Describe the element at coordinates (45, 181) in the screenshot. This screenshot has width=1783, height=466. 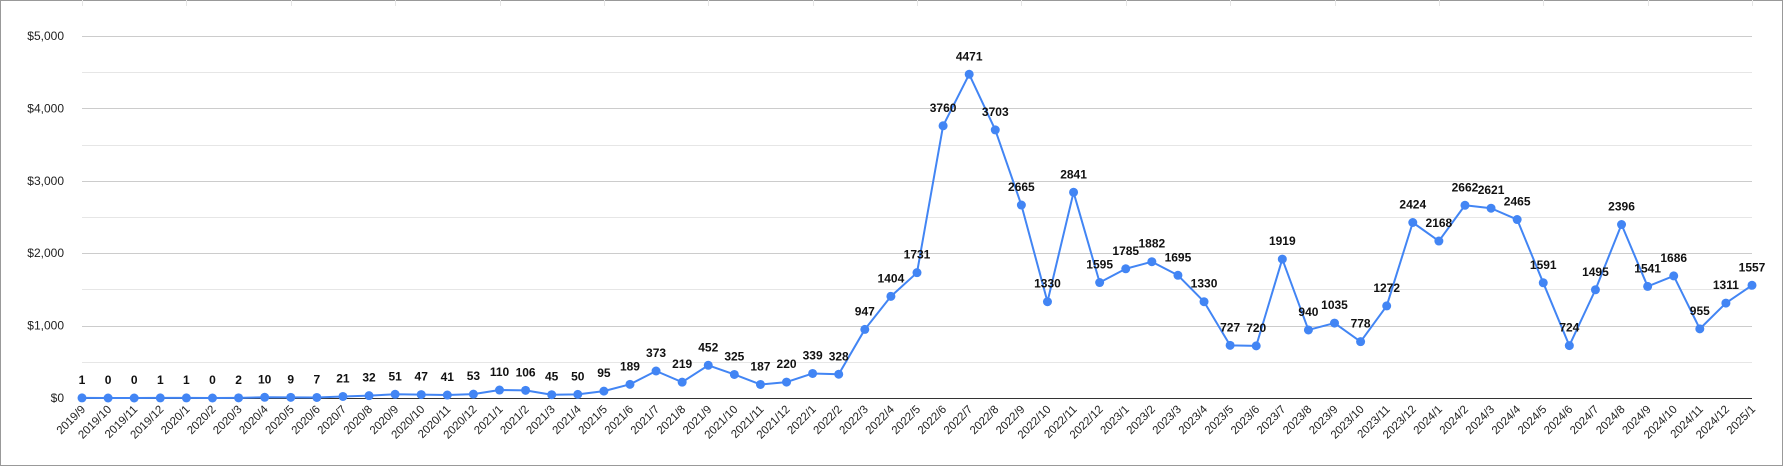
I see `y-tick-label: $3,000` at that location.